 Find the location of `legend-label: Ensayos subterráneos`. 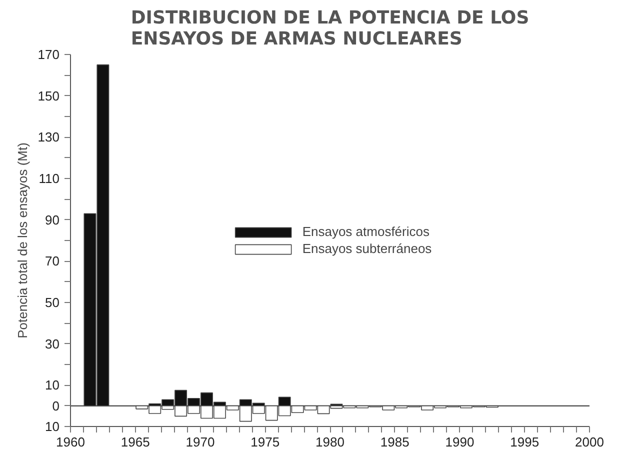

legend-label: Ensayos subterráneos is located at coordinates (367, 248).